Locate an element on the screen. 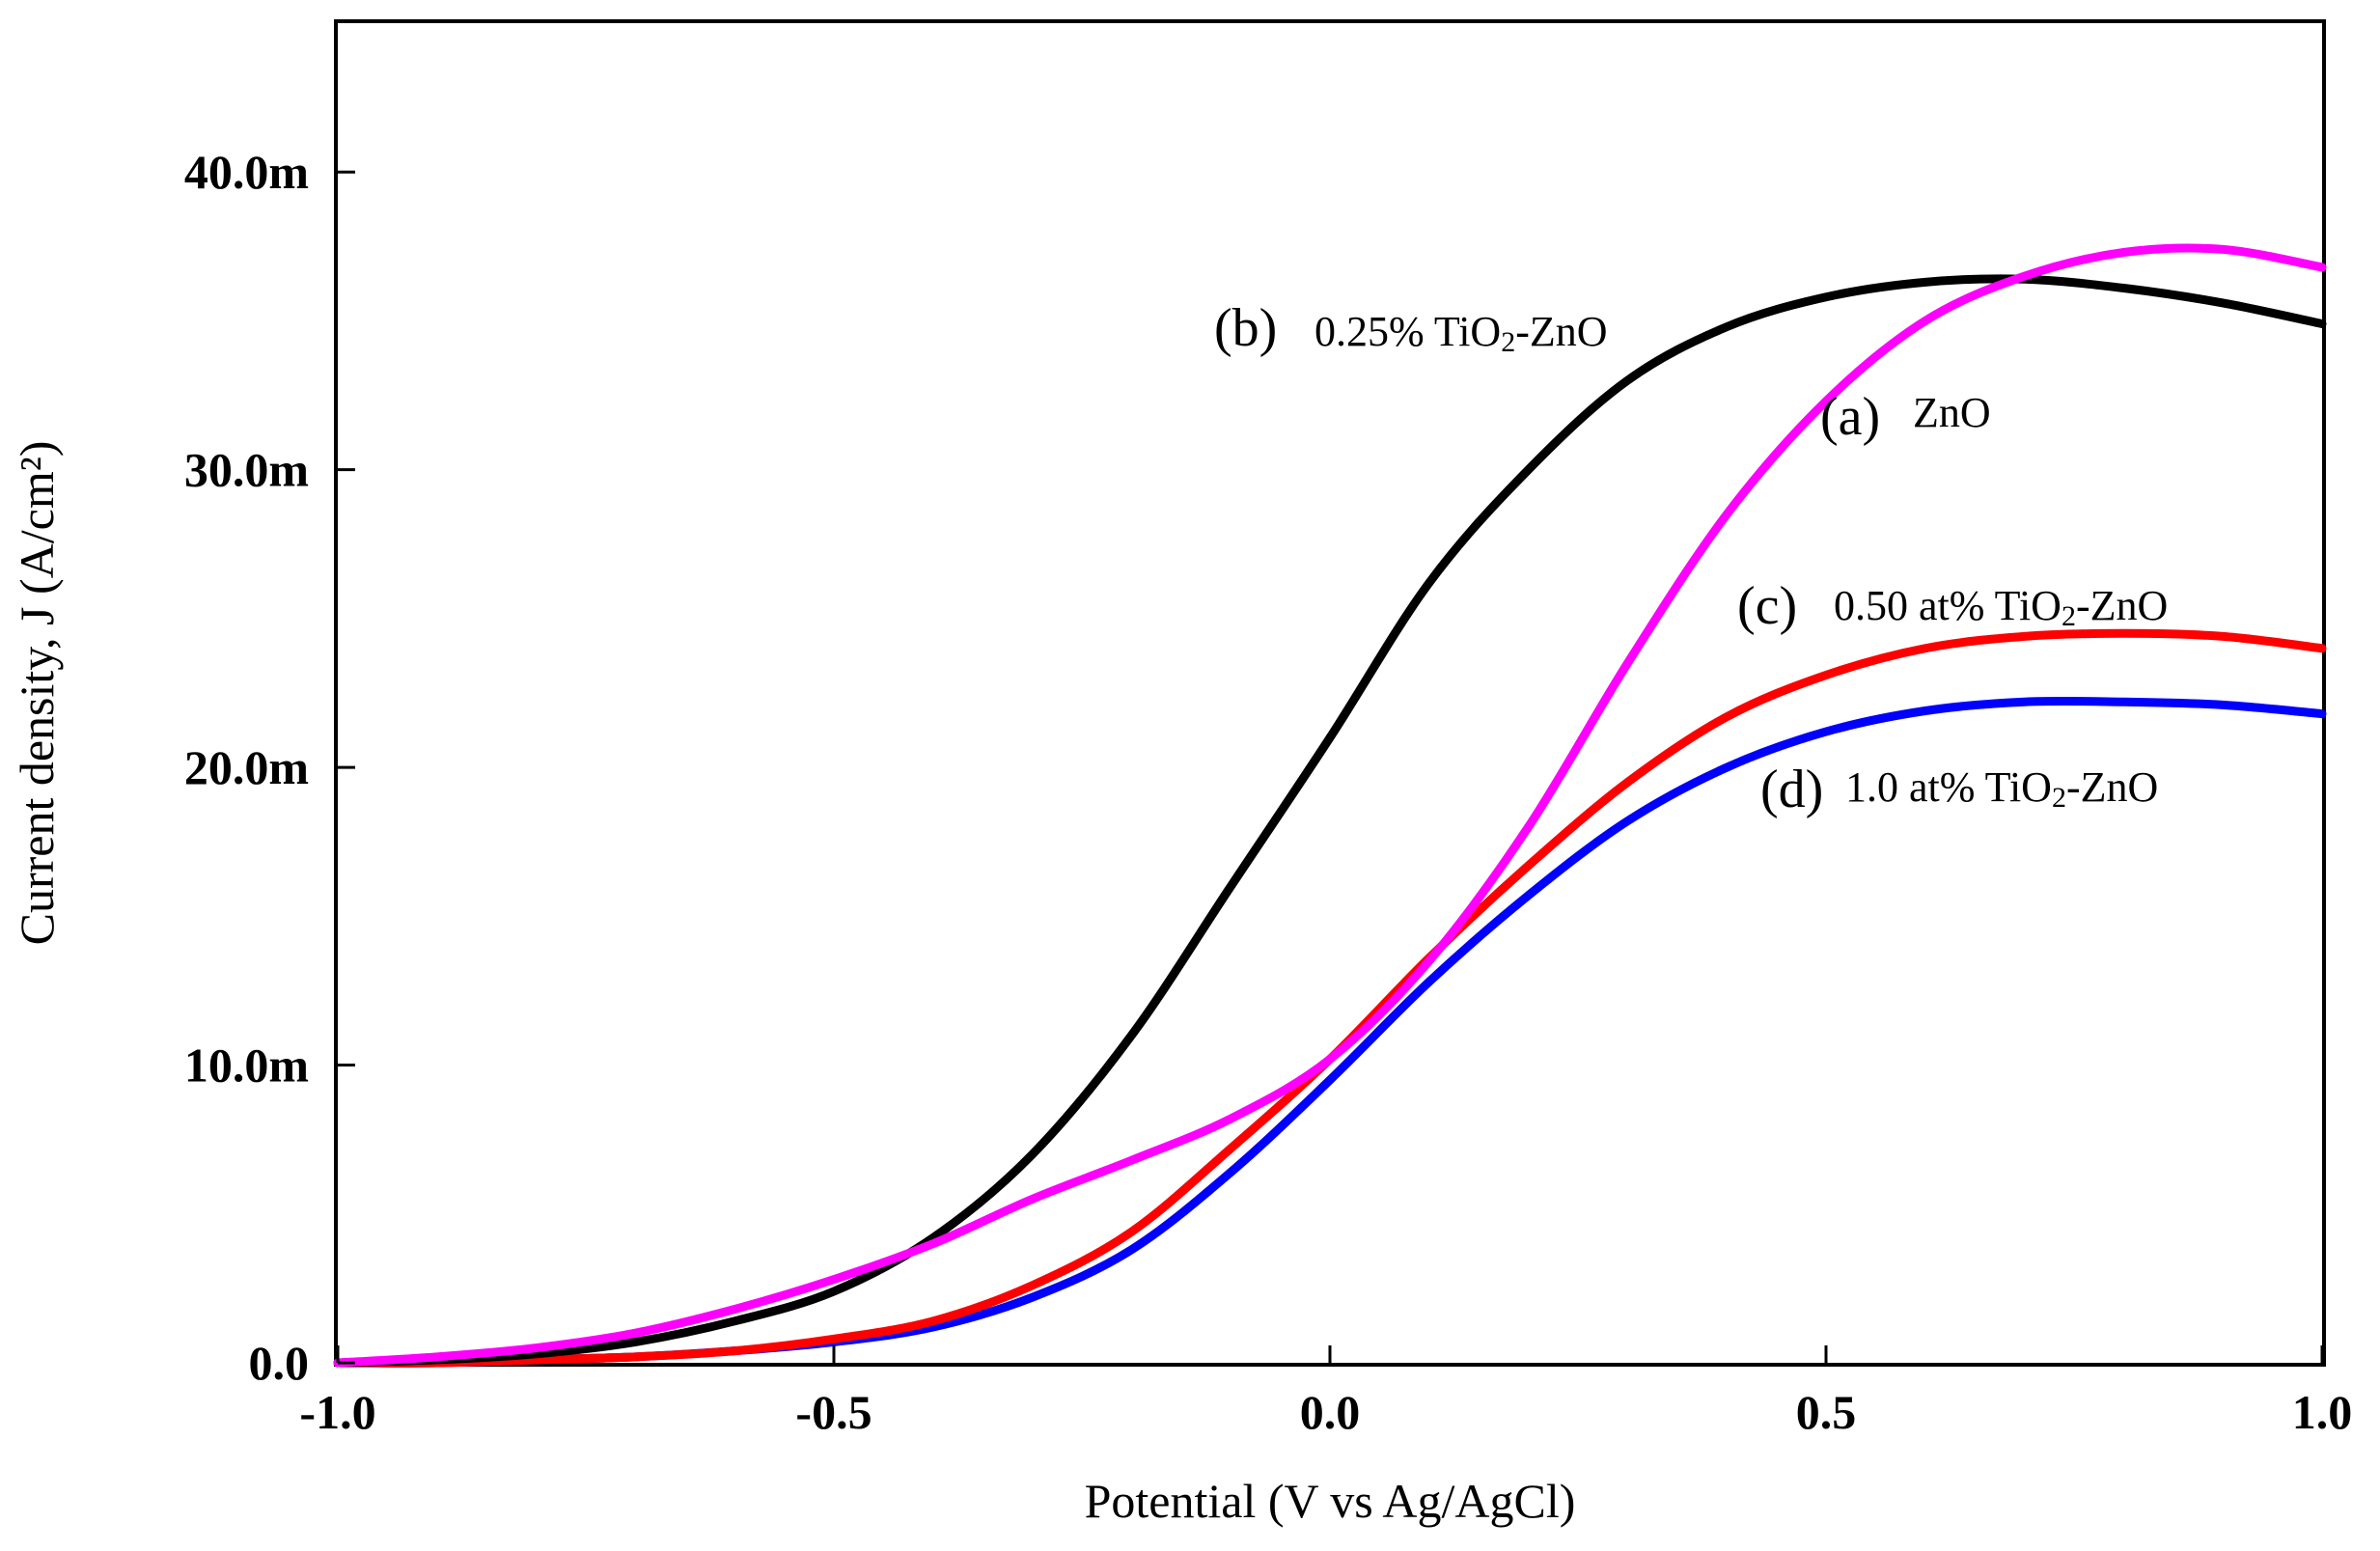 This screenshot has height=1551, width=2380. y-tick-label: 10.0m is located at coordinates (247, 1066).